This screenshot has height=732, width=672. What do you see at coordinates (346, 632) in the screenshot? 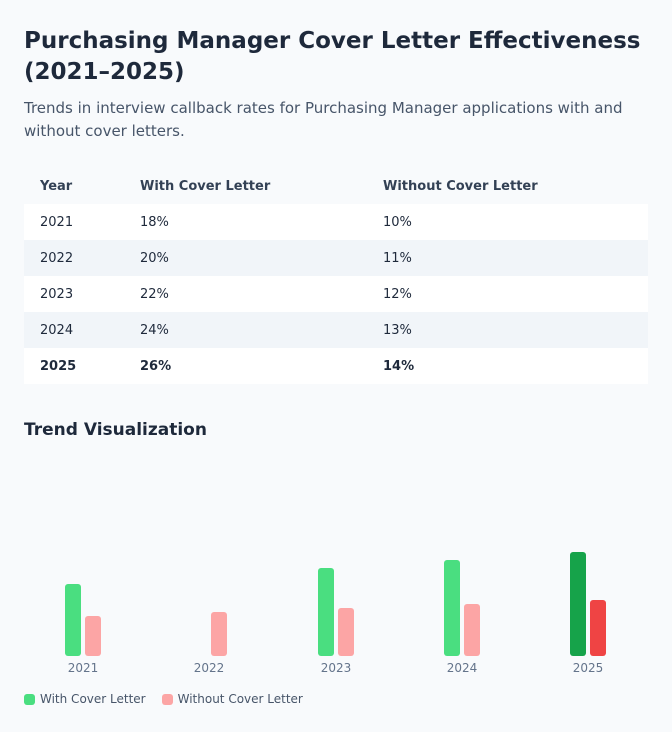
I see `bar-without-2023` at bounding box center [346, 632].